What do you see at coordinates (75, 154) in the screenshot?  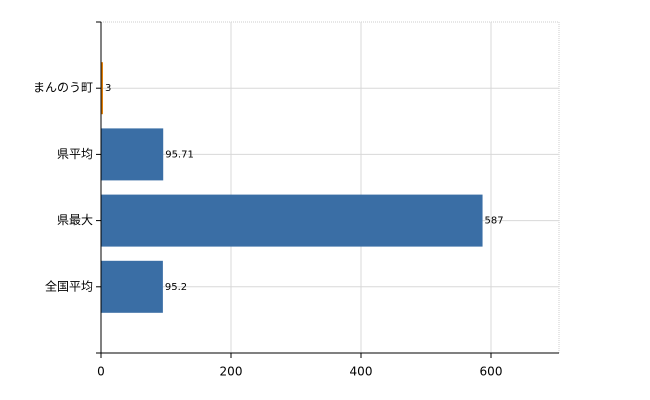 I see `y-tick-label: 県平均` at bounding box center [75, 154].